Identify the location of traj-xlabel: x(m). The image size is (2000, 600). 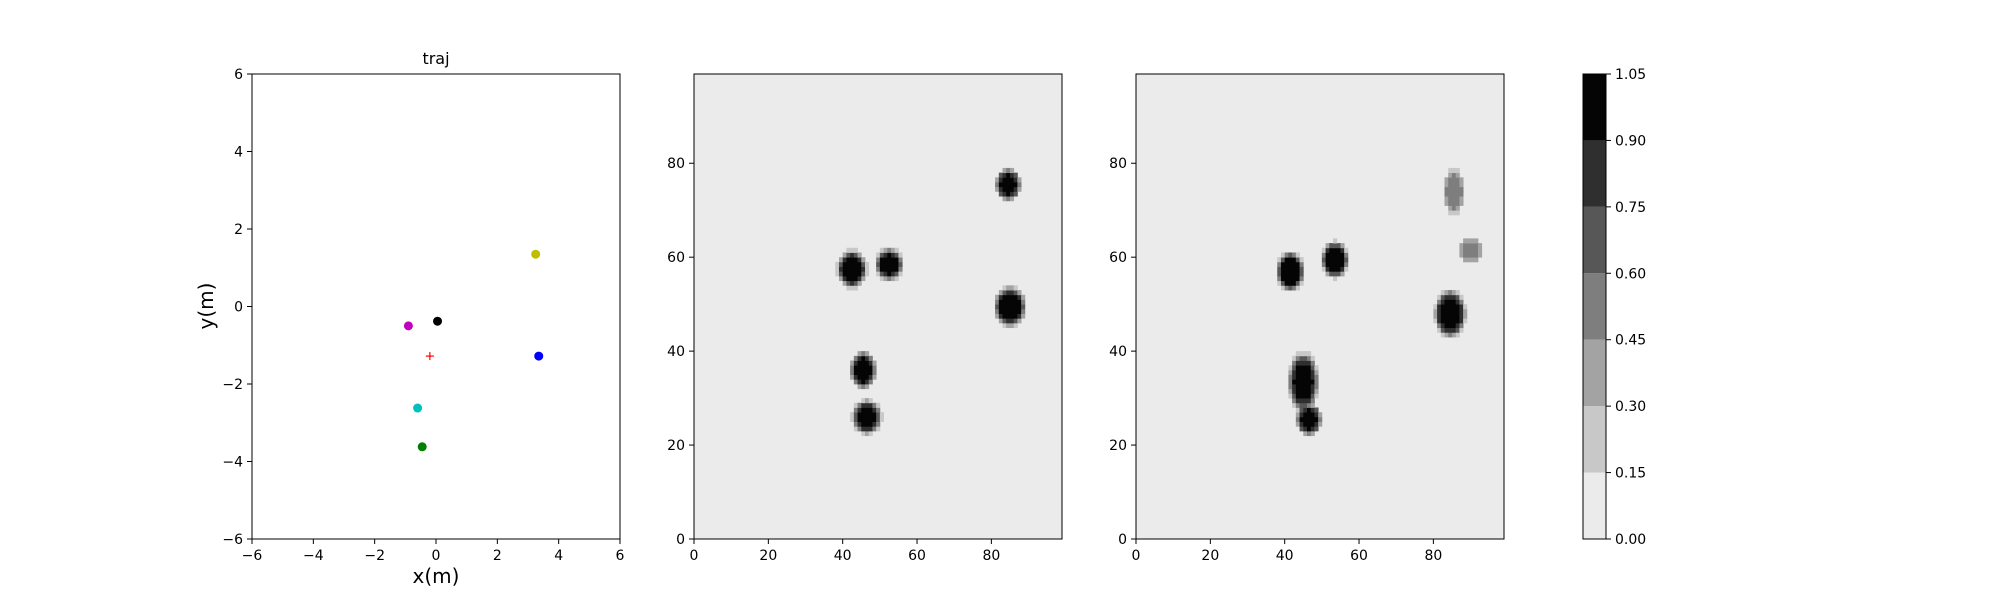
(436, 576).